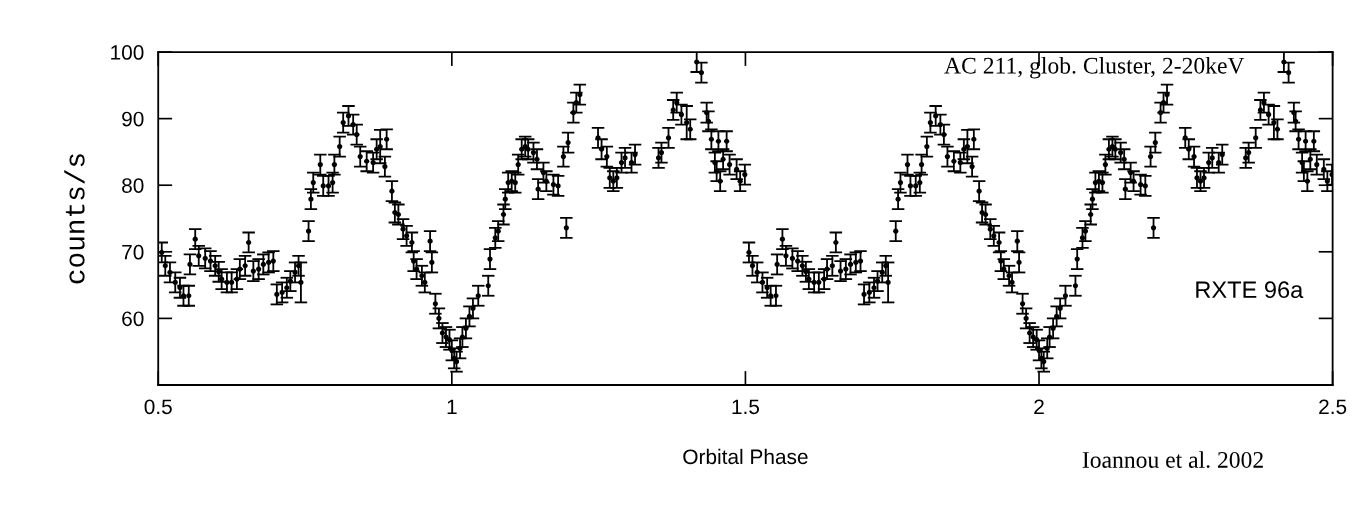 This screenshot has height=531, width=1364. What do you see at coordinates (1250, 290) in the screenshot?
I see `annotation: RXTE 96a` at bounding box center [1250, 290].